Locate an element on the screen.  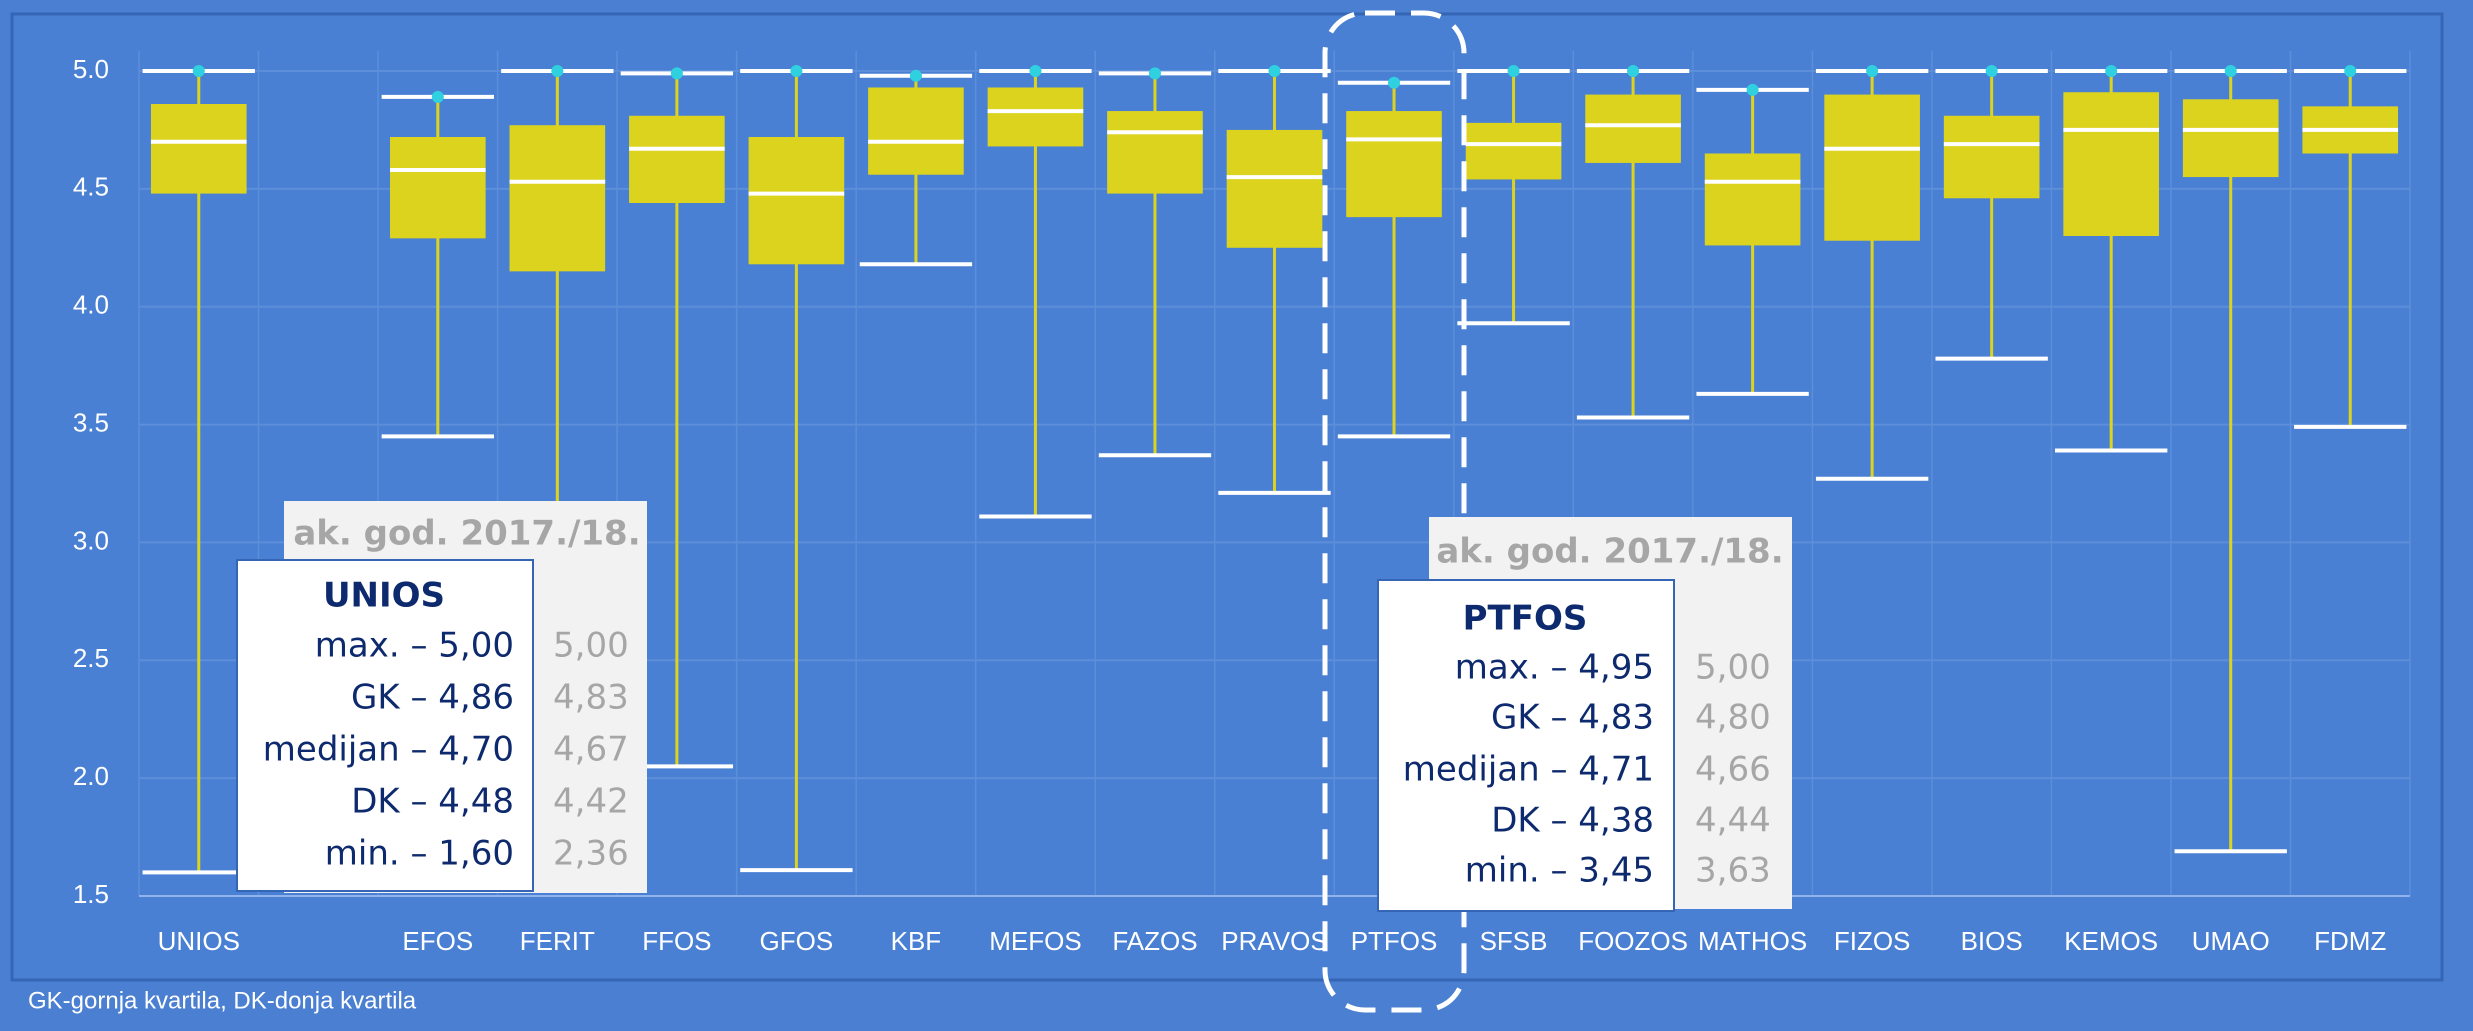
stat-row: min. – 3,45 is located at coordinates (1559, 871).